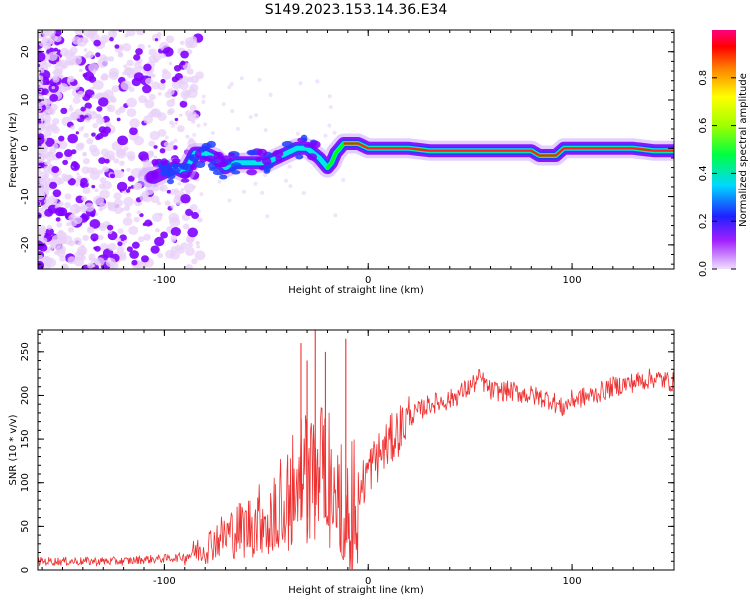 This screenshot has height=600, width=750. What do you see at coordinates (703, 173) in the screenshot?
I see `colorbar-tick-label: 0.4` at bounding box center [703, 173].